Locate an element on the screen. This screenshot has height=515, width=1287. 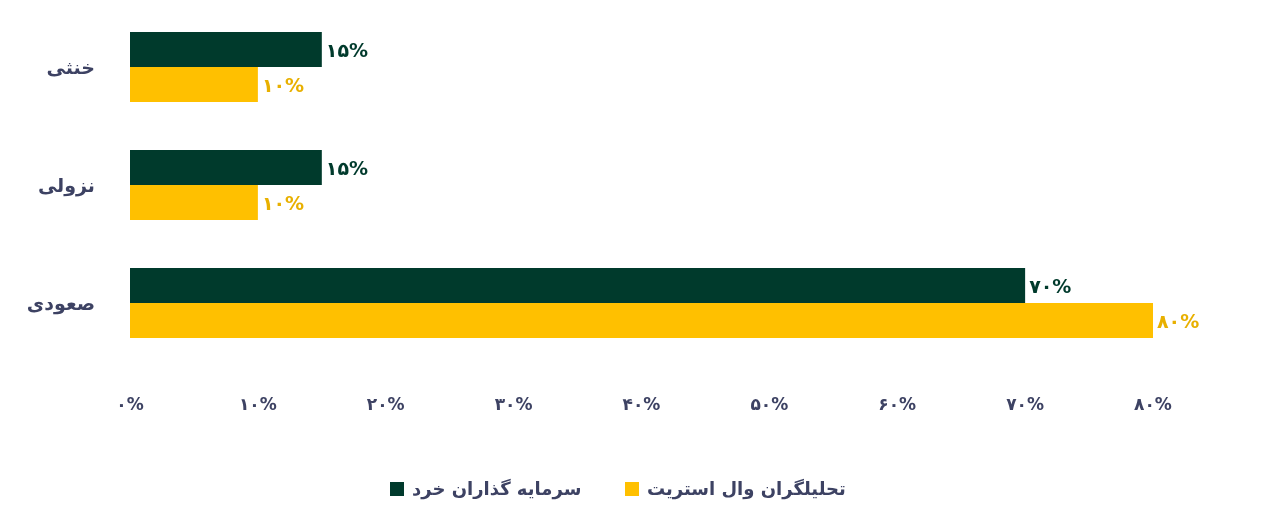
x-tick-label: ۲۰% is located at coordinates (385, 404).